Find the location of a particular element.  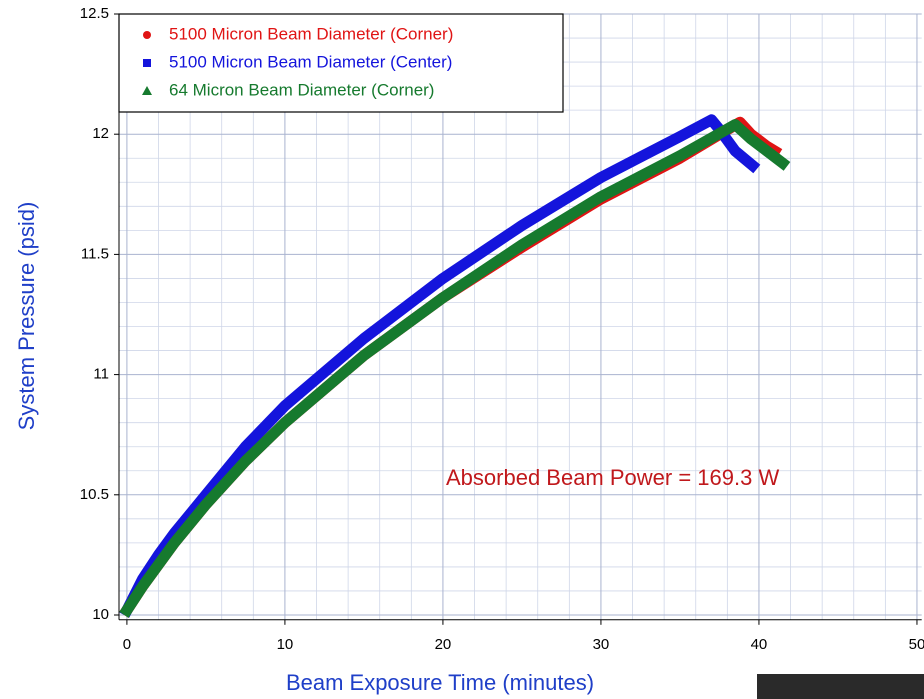

legend-label: 64 Micron Beam Diameter (Corner) is located at coordinates (301, 89).